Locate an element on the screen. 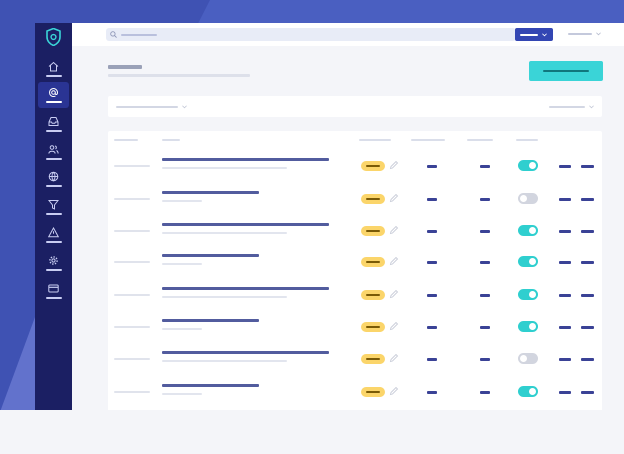 This screenshot has height=454, width=624. search-icon is located at coordinates (113, 34).